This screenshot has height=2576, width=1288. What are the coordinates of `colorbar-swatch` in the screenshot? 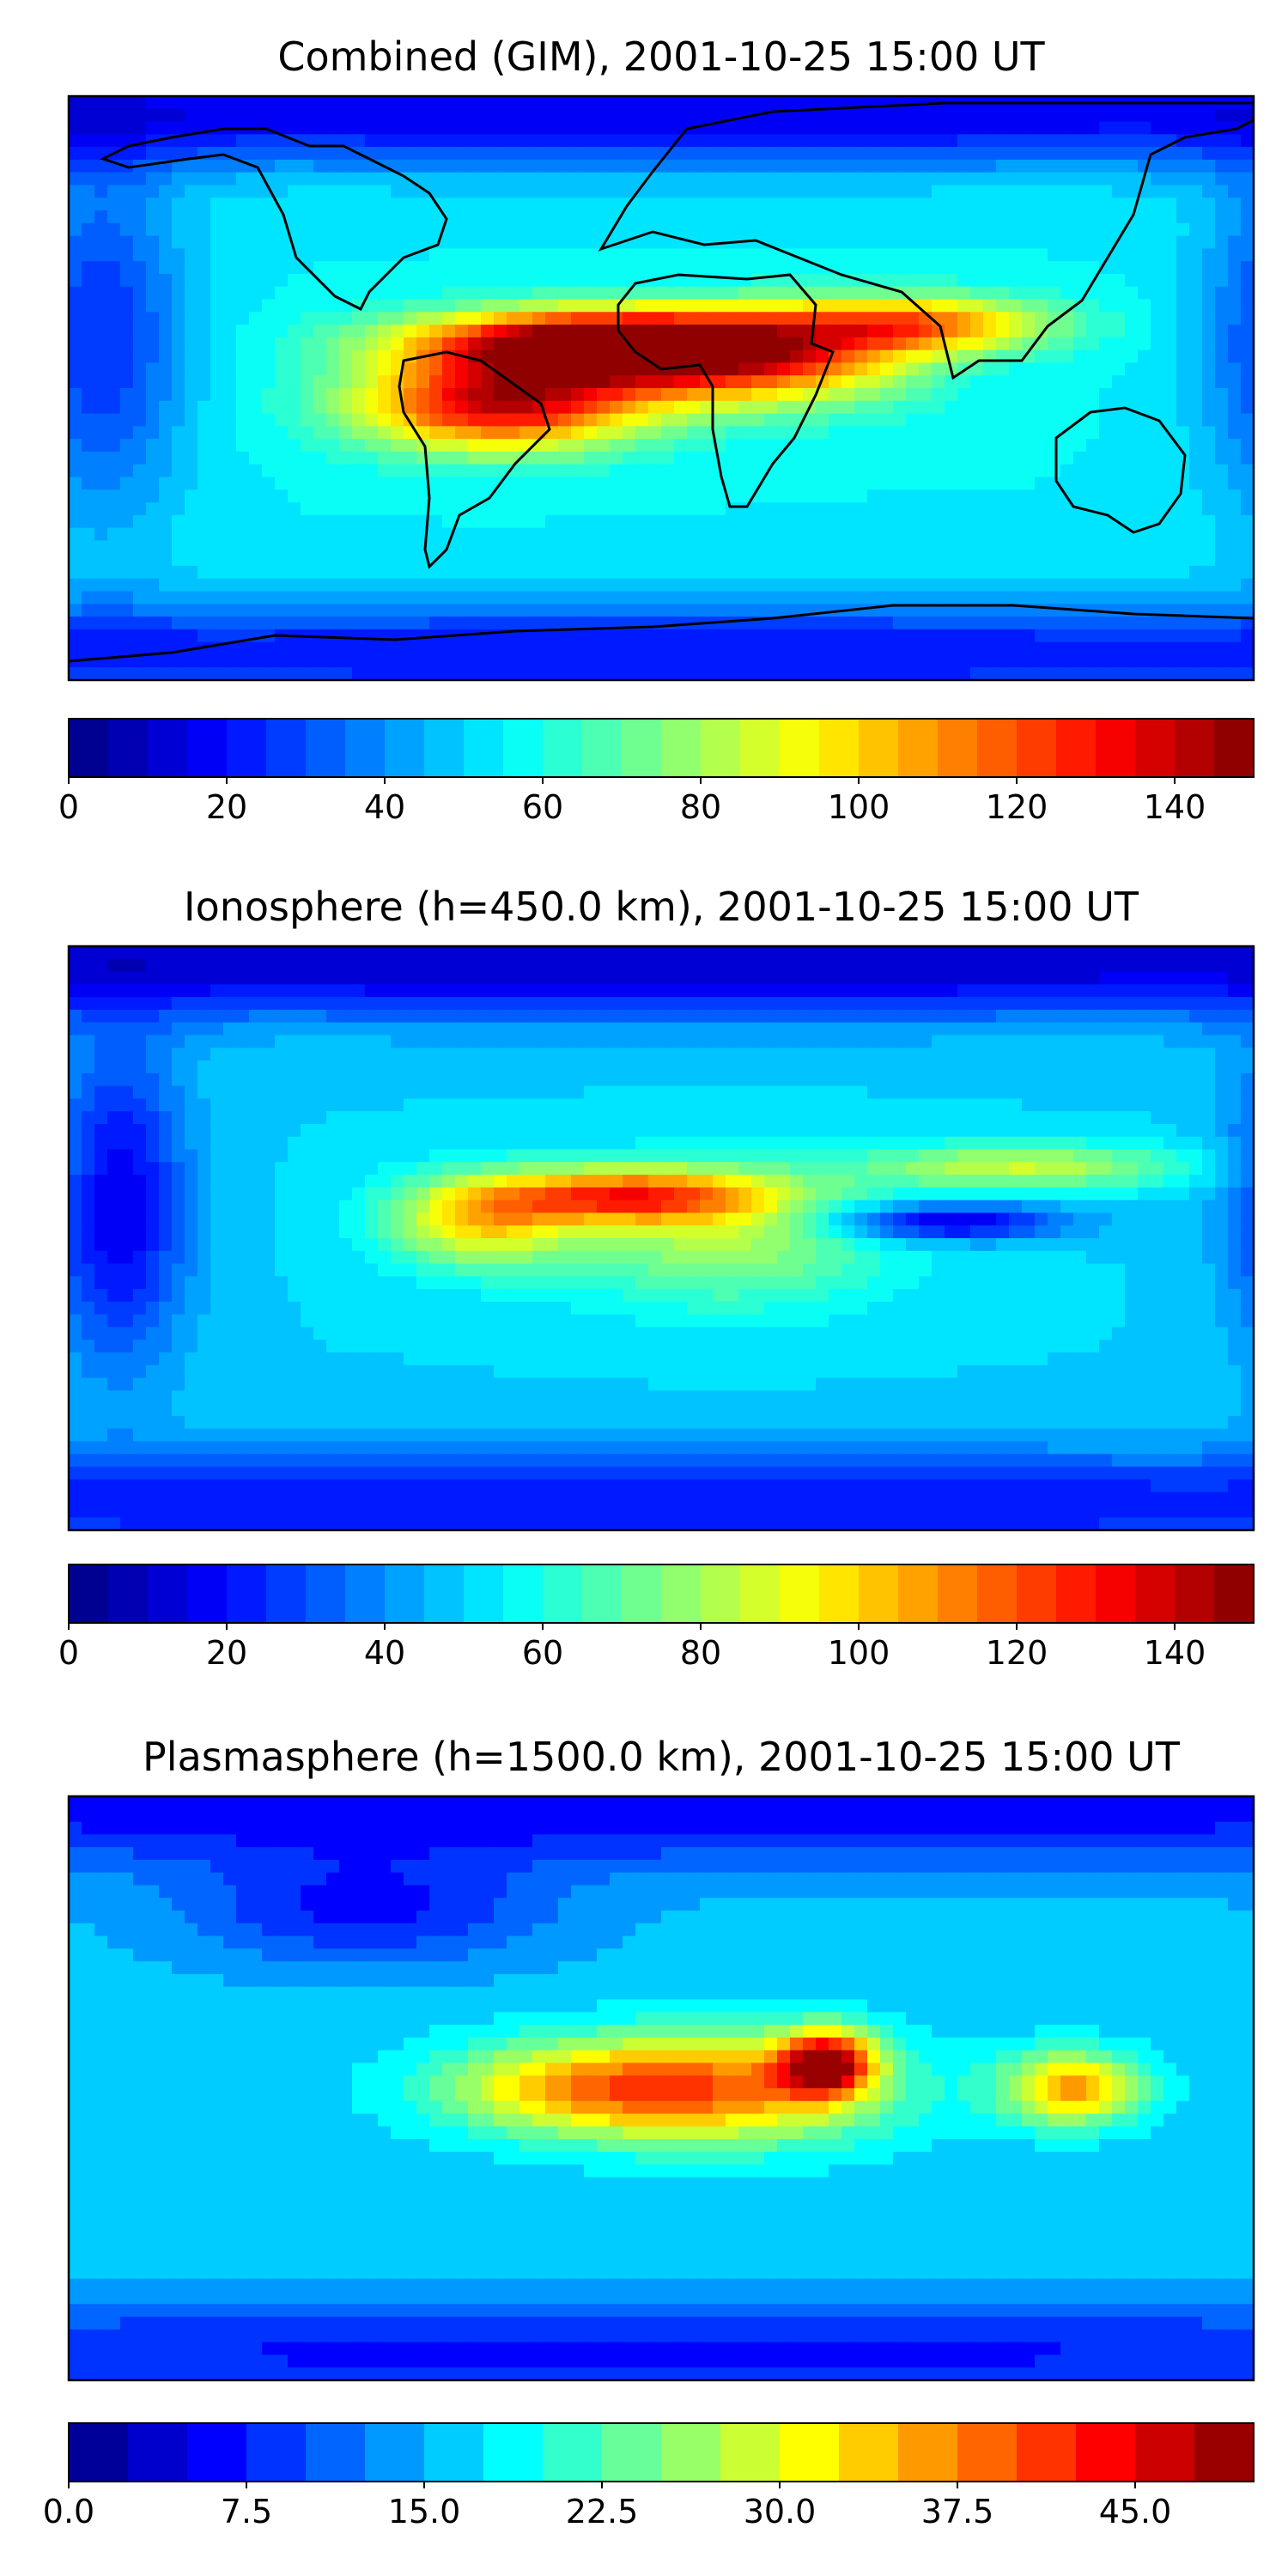 It's located at (760, 748).